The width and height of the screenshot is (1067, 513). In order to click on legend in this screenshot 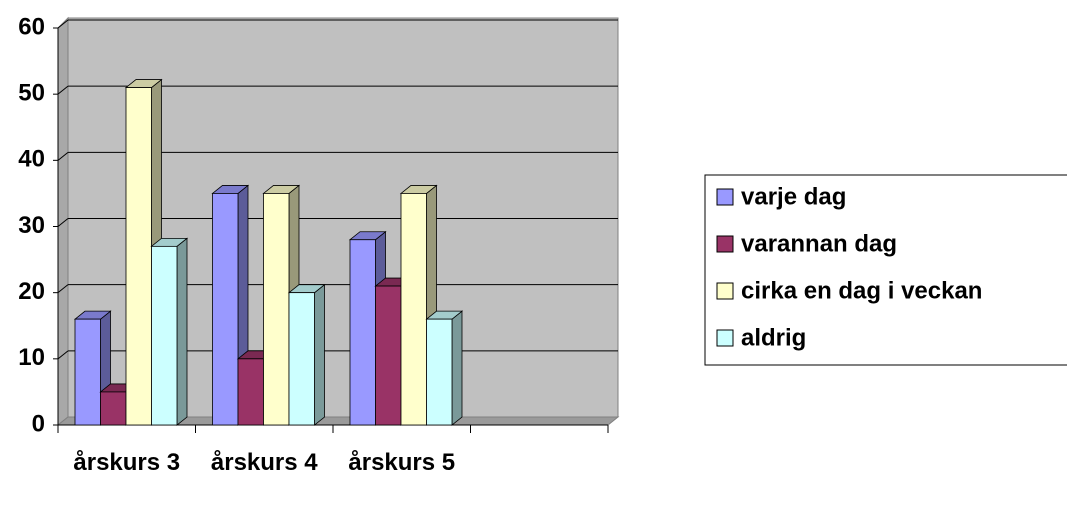, I will do `click(885, 270)`.